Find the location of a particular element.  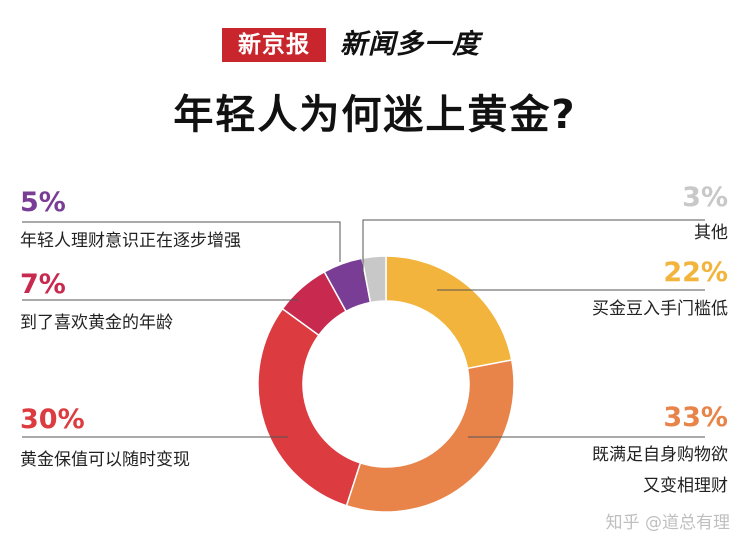

slice-shopping-finance is located at coordinates (430, 436).